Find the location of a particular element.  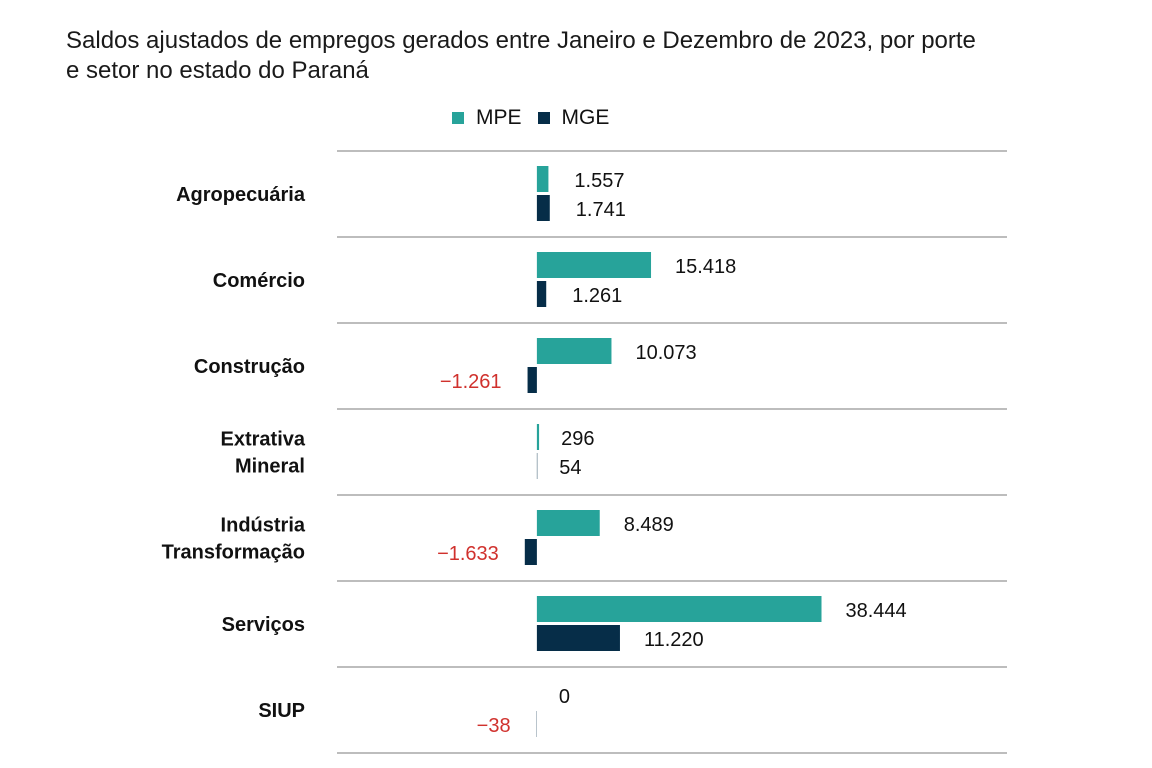

legend-item-mge: MGE is located at coordinates (573, 118).